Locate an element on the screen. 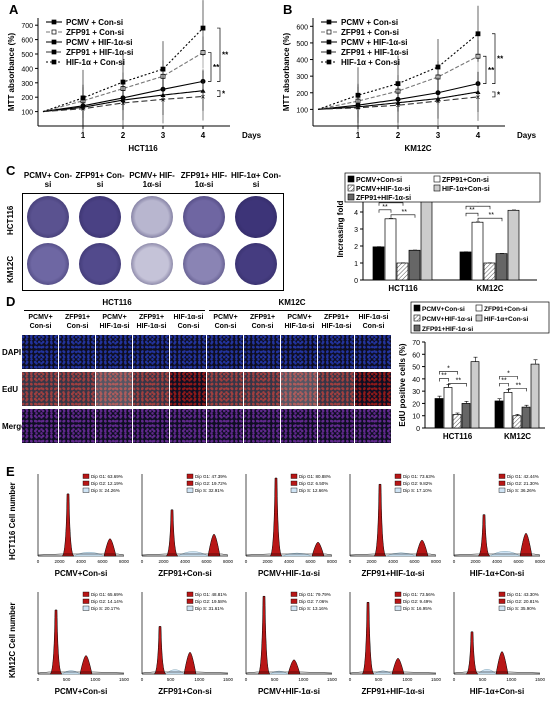 This screenshot has height=708, width=550. mtt-a-x-unit: Days is located at coordinates (252, 135).